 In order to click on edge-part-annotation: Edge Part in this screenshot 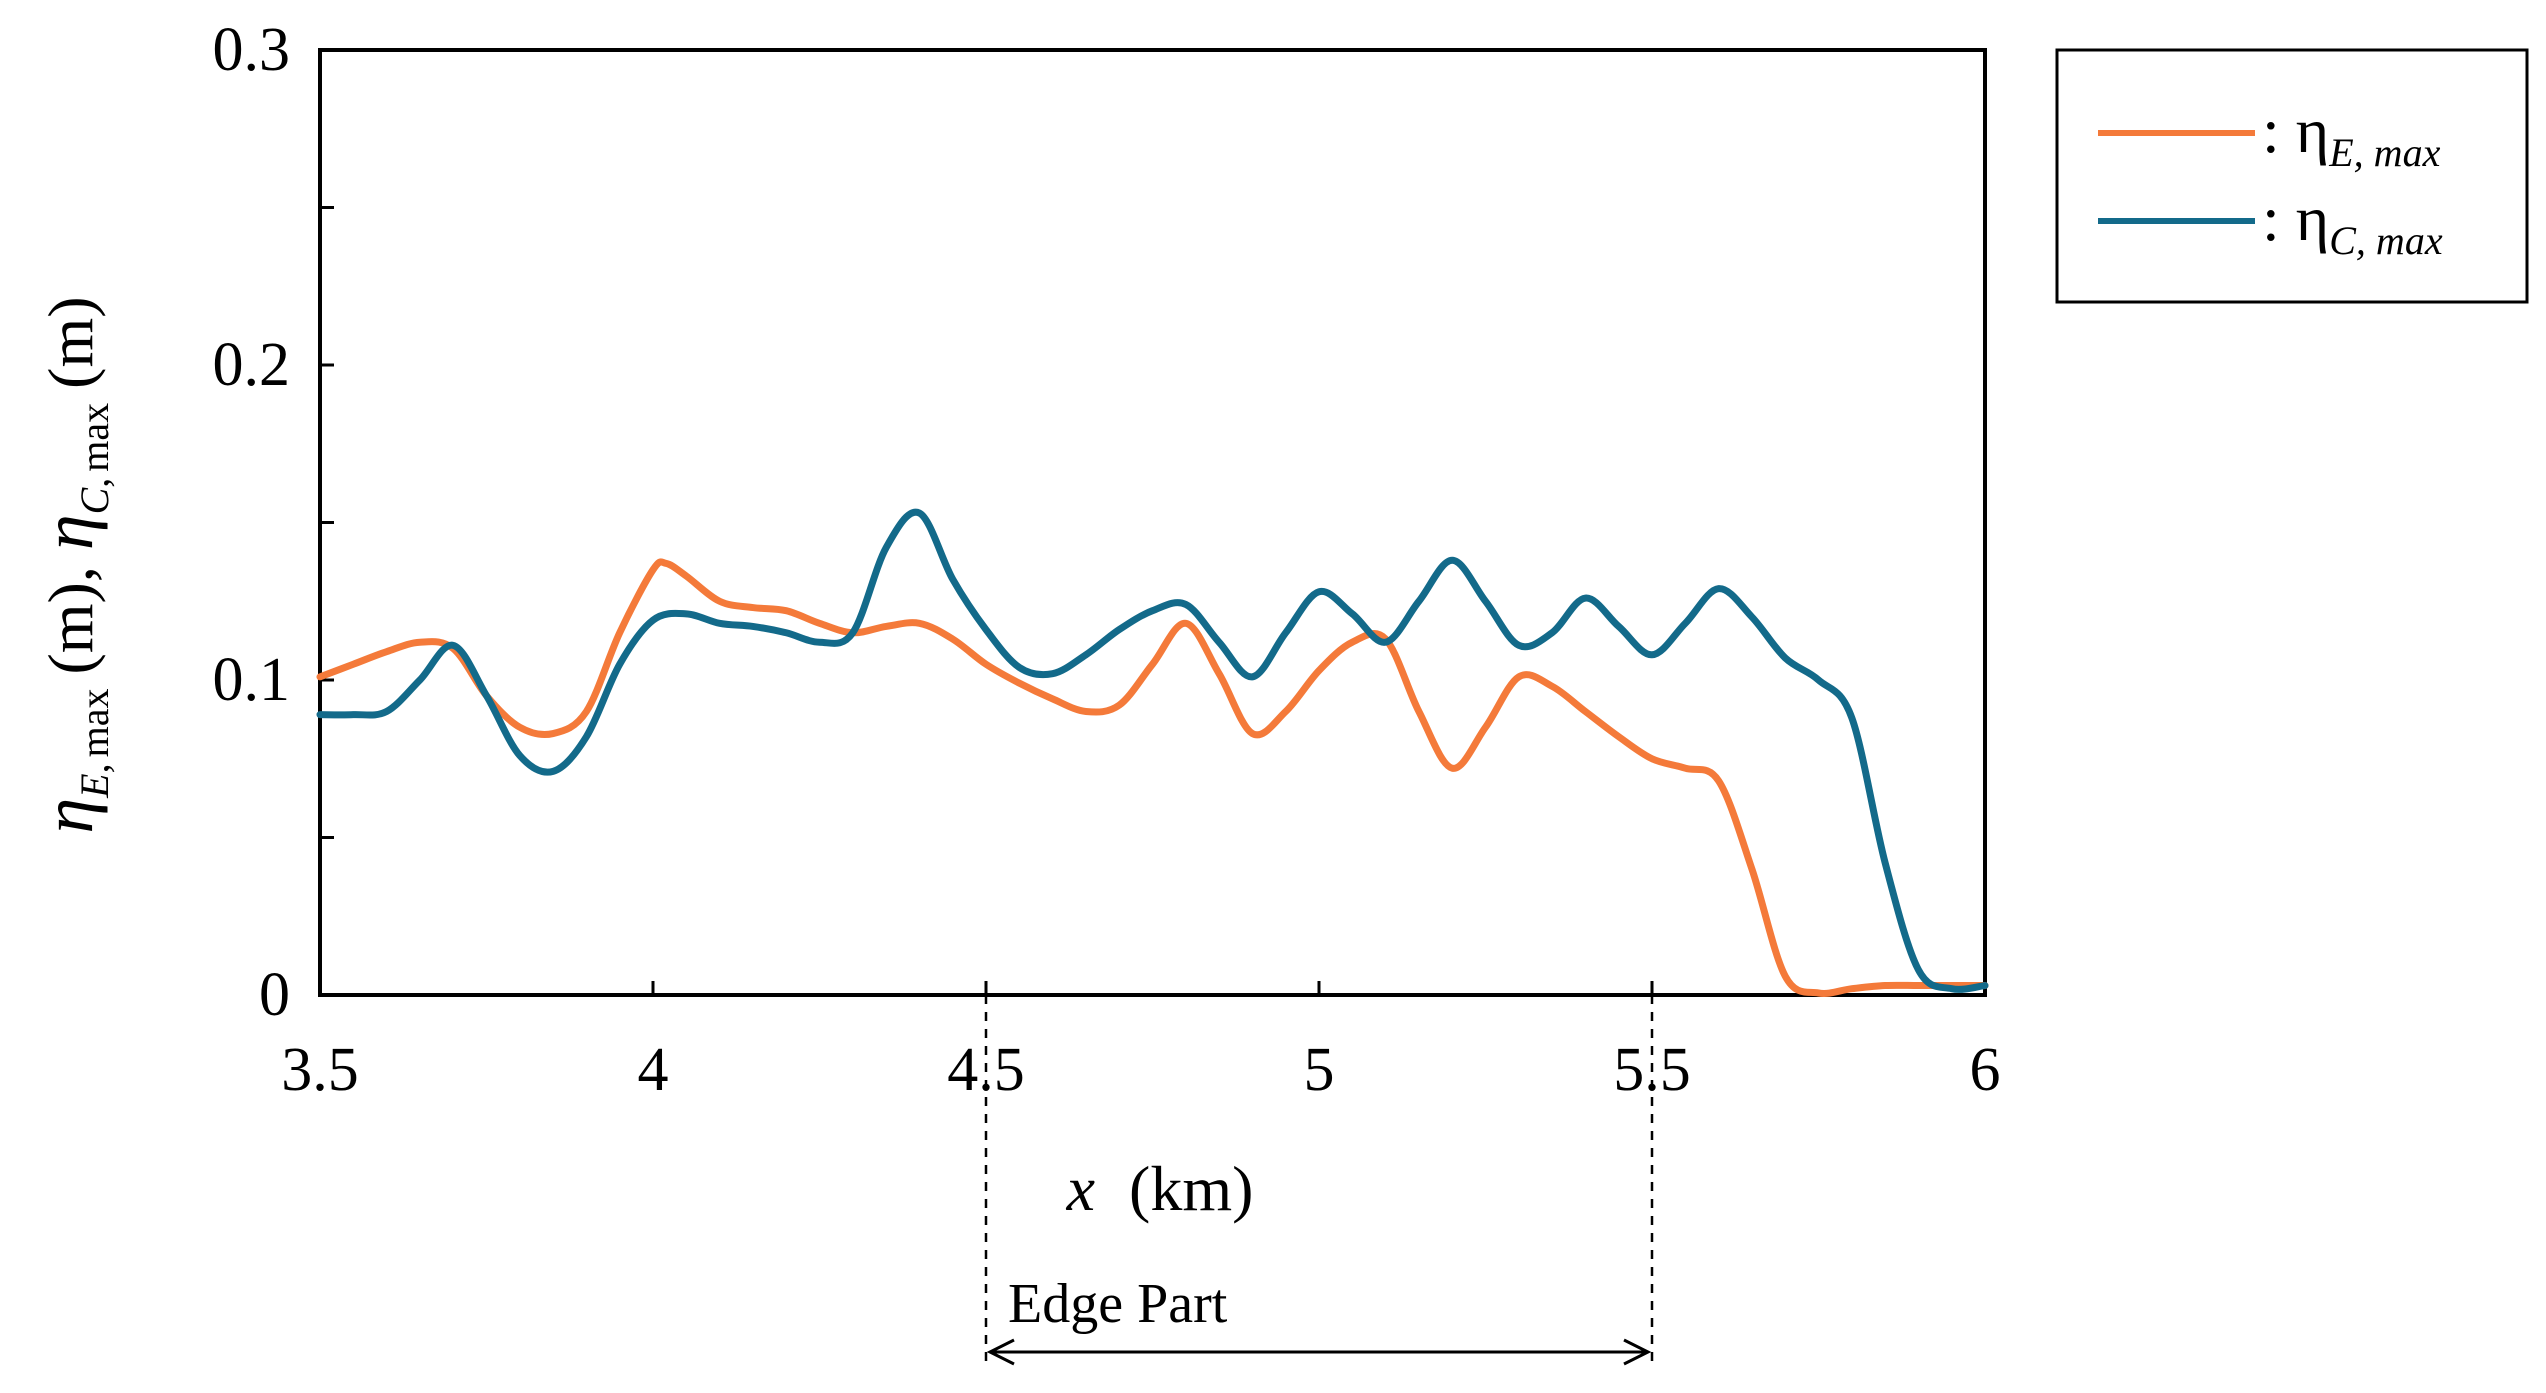, I will do `click(1319, 1180)`.